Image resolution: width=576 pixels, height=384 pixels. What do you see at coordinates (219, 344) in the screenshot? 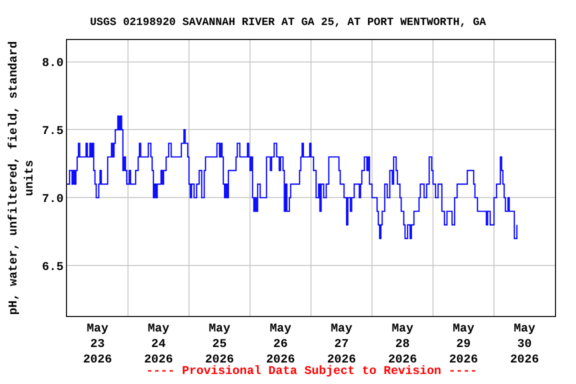
I see `x-tick-label: May 25 2026` at bounding box center [219, 344].